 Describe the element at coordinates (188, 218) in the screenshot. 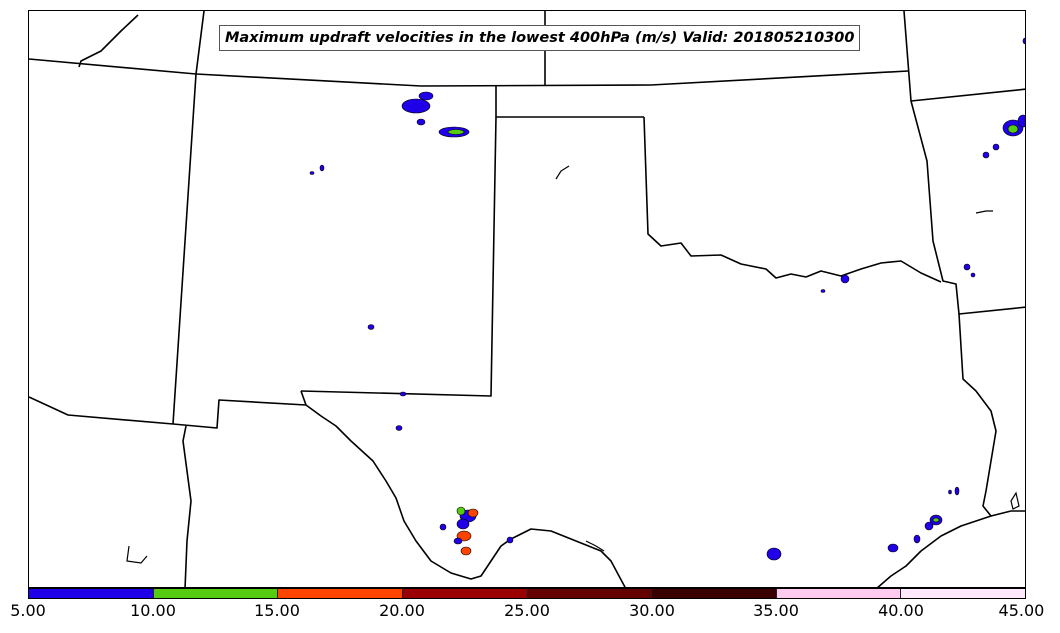

I see `state-border-colorado-nm` at that location.